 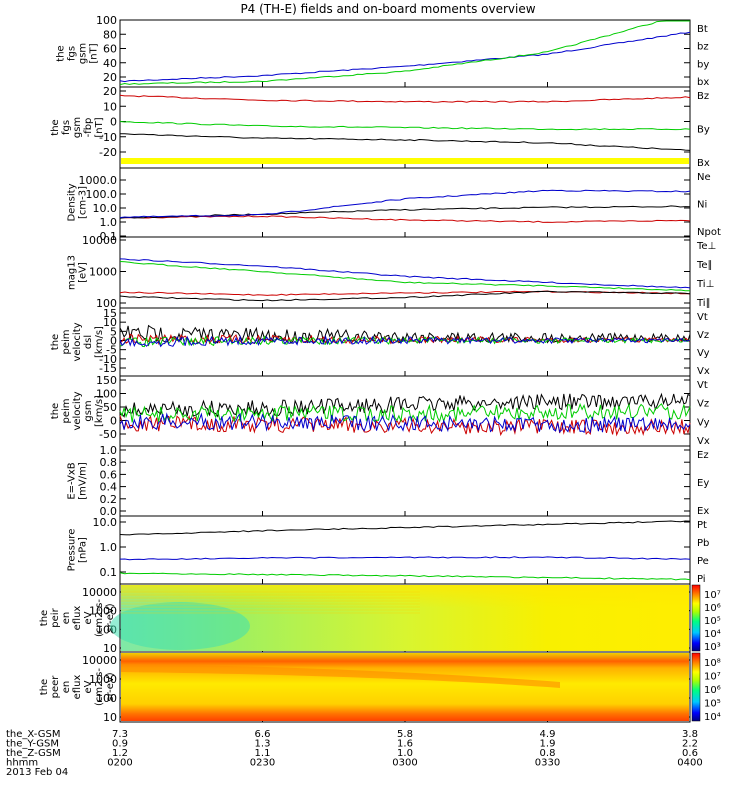 I want to click on y-tick-label: 20, so click(x=110, y=91).